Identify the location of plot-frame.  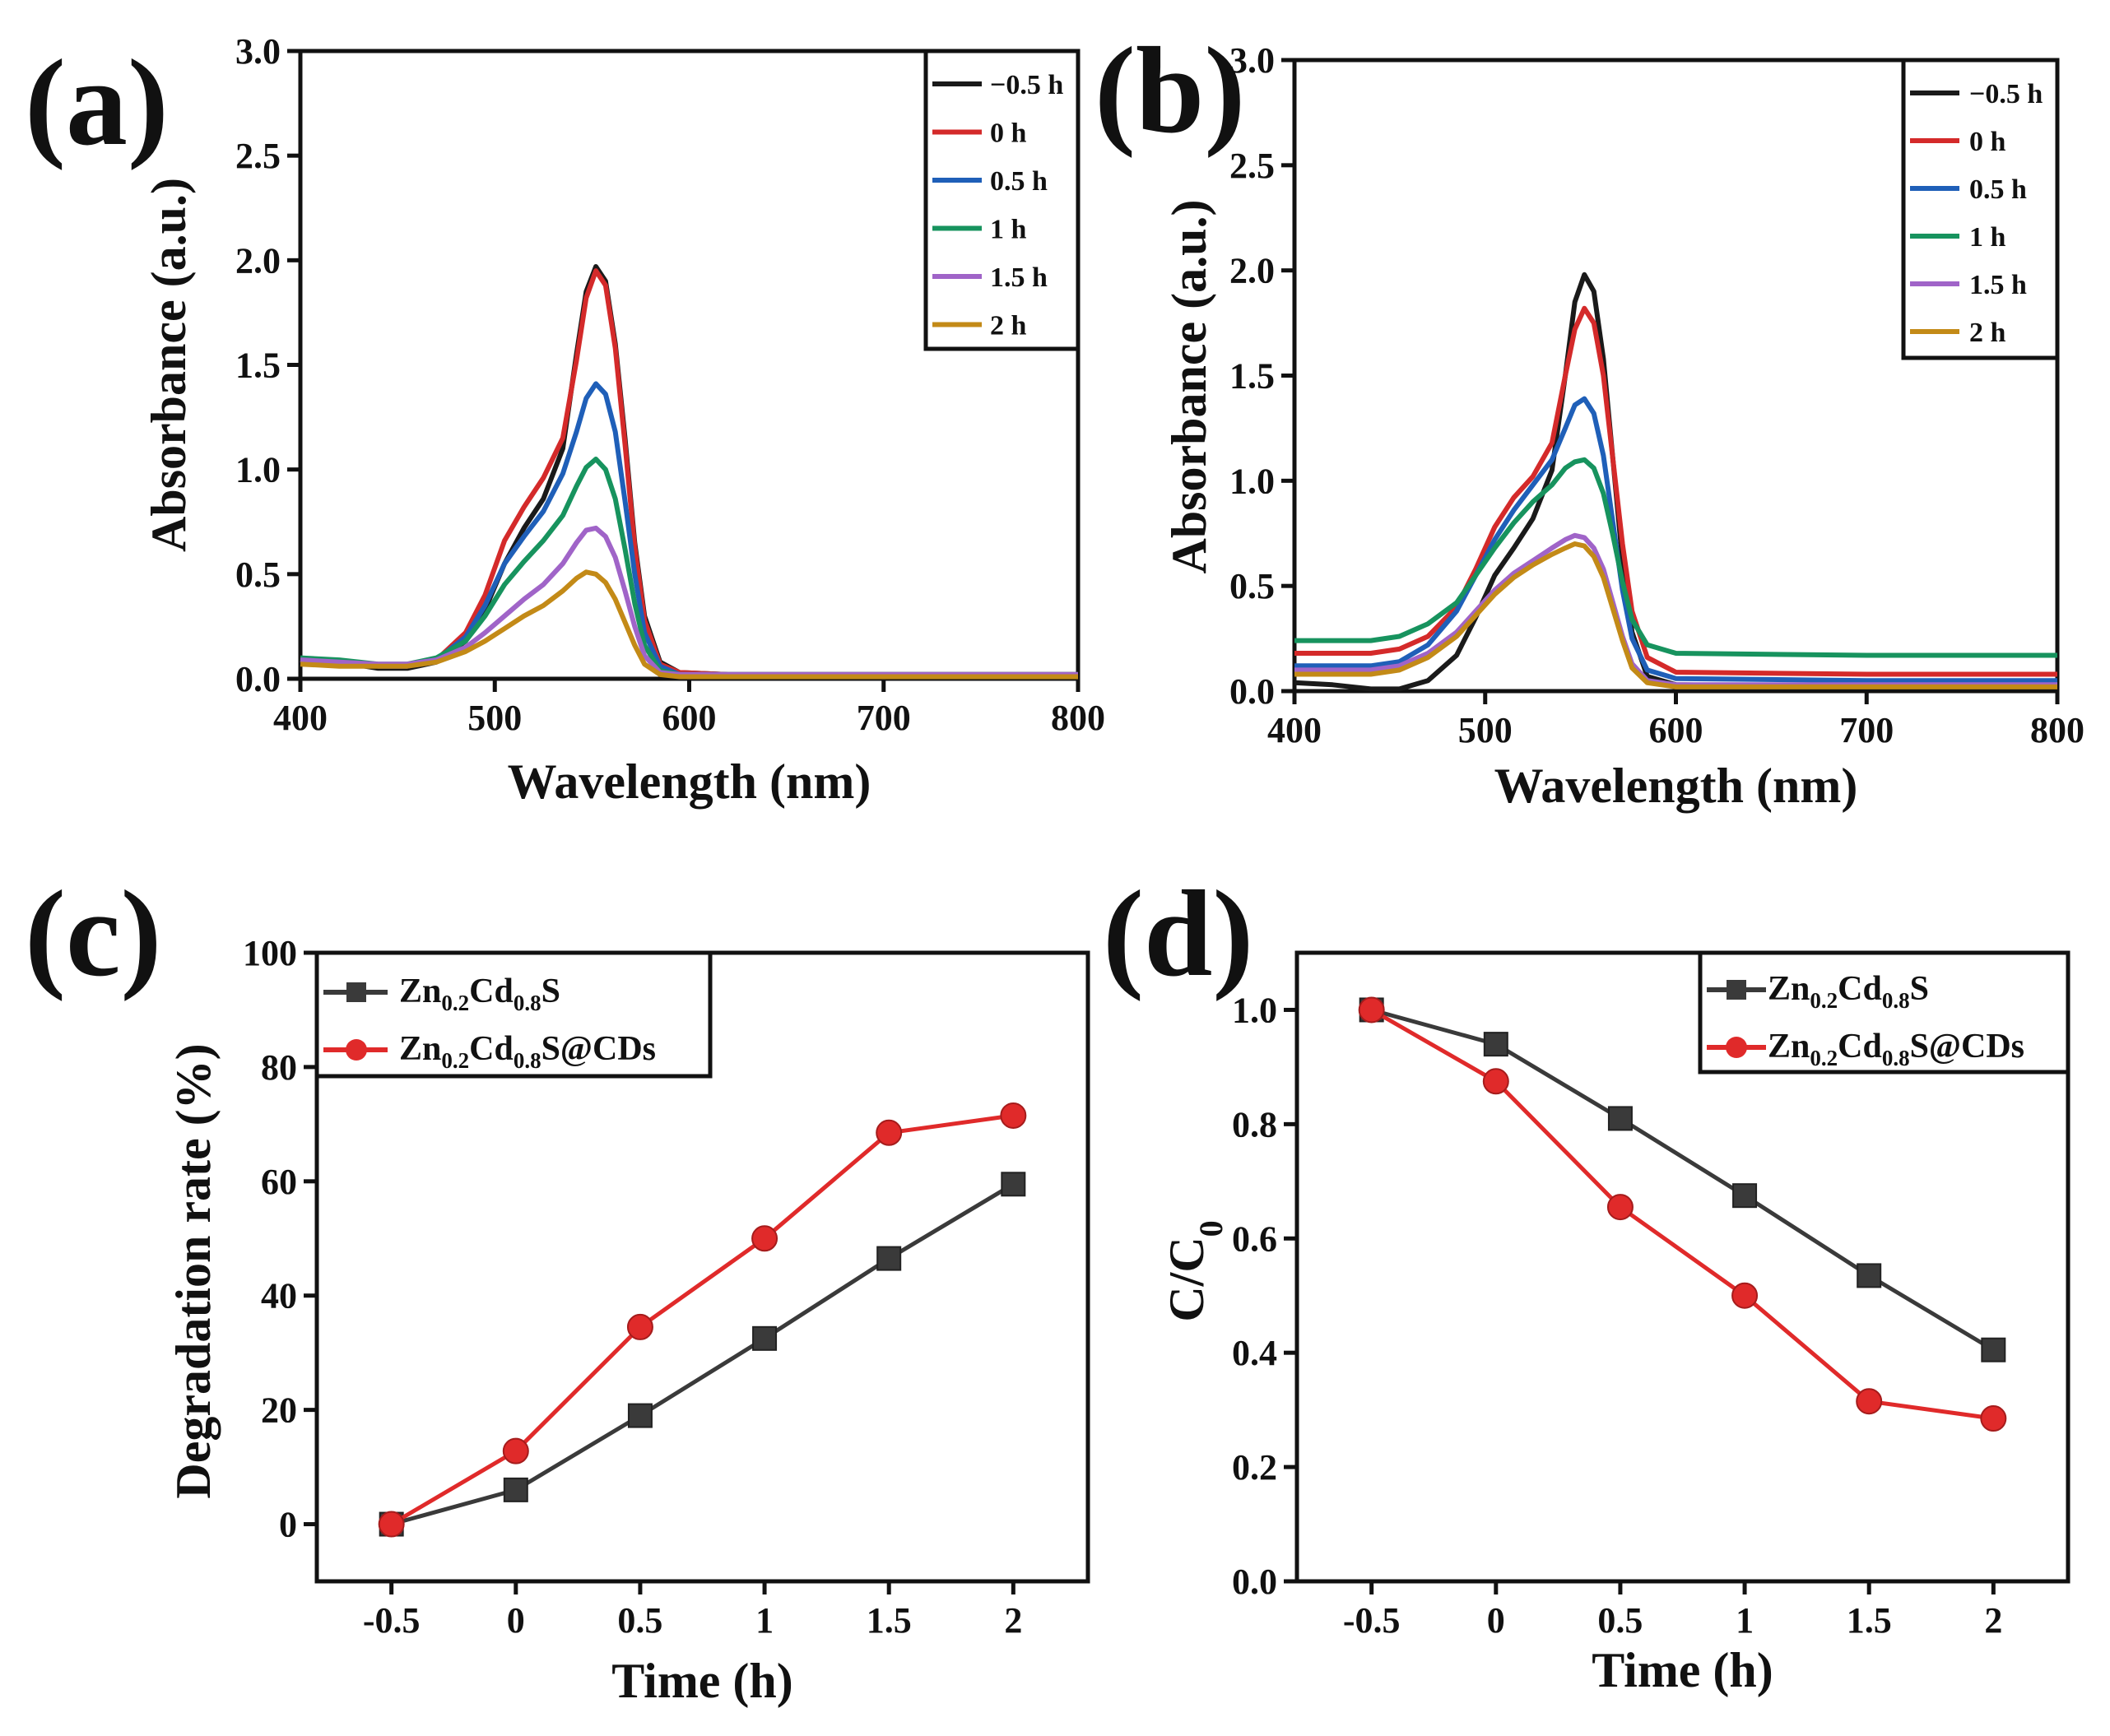
(1682, 1267).